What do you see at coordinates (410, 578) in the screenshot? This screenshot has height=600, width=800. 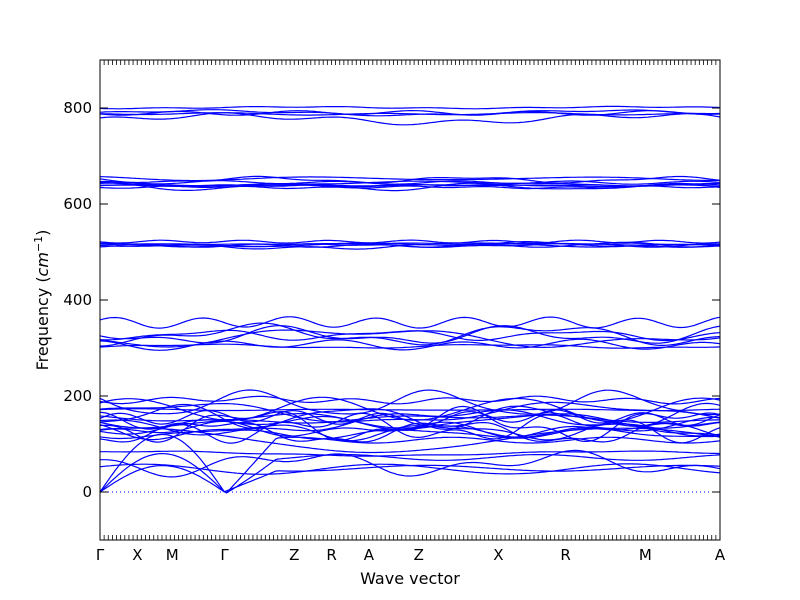 I see `x-axis-label: Wave vector` at bounding box center [410, 578].